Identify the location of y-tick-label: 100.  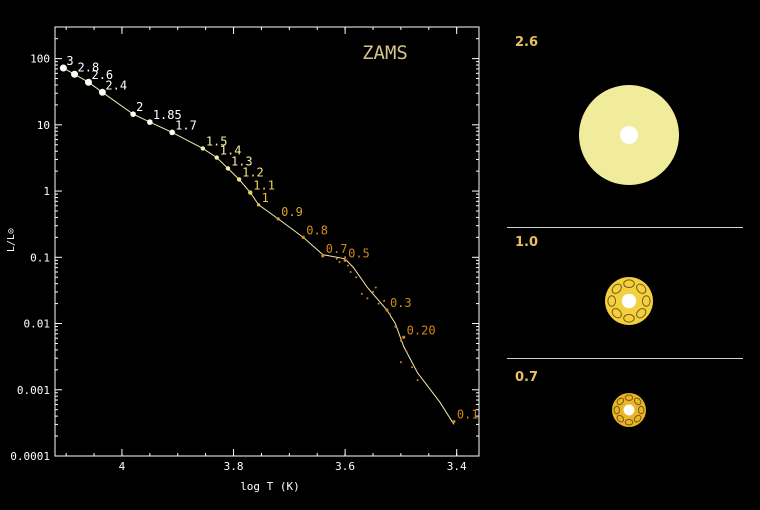
(40, 59).